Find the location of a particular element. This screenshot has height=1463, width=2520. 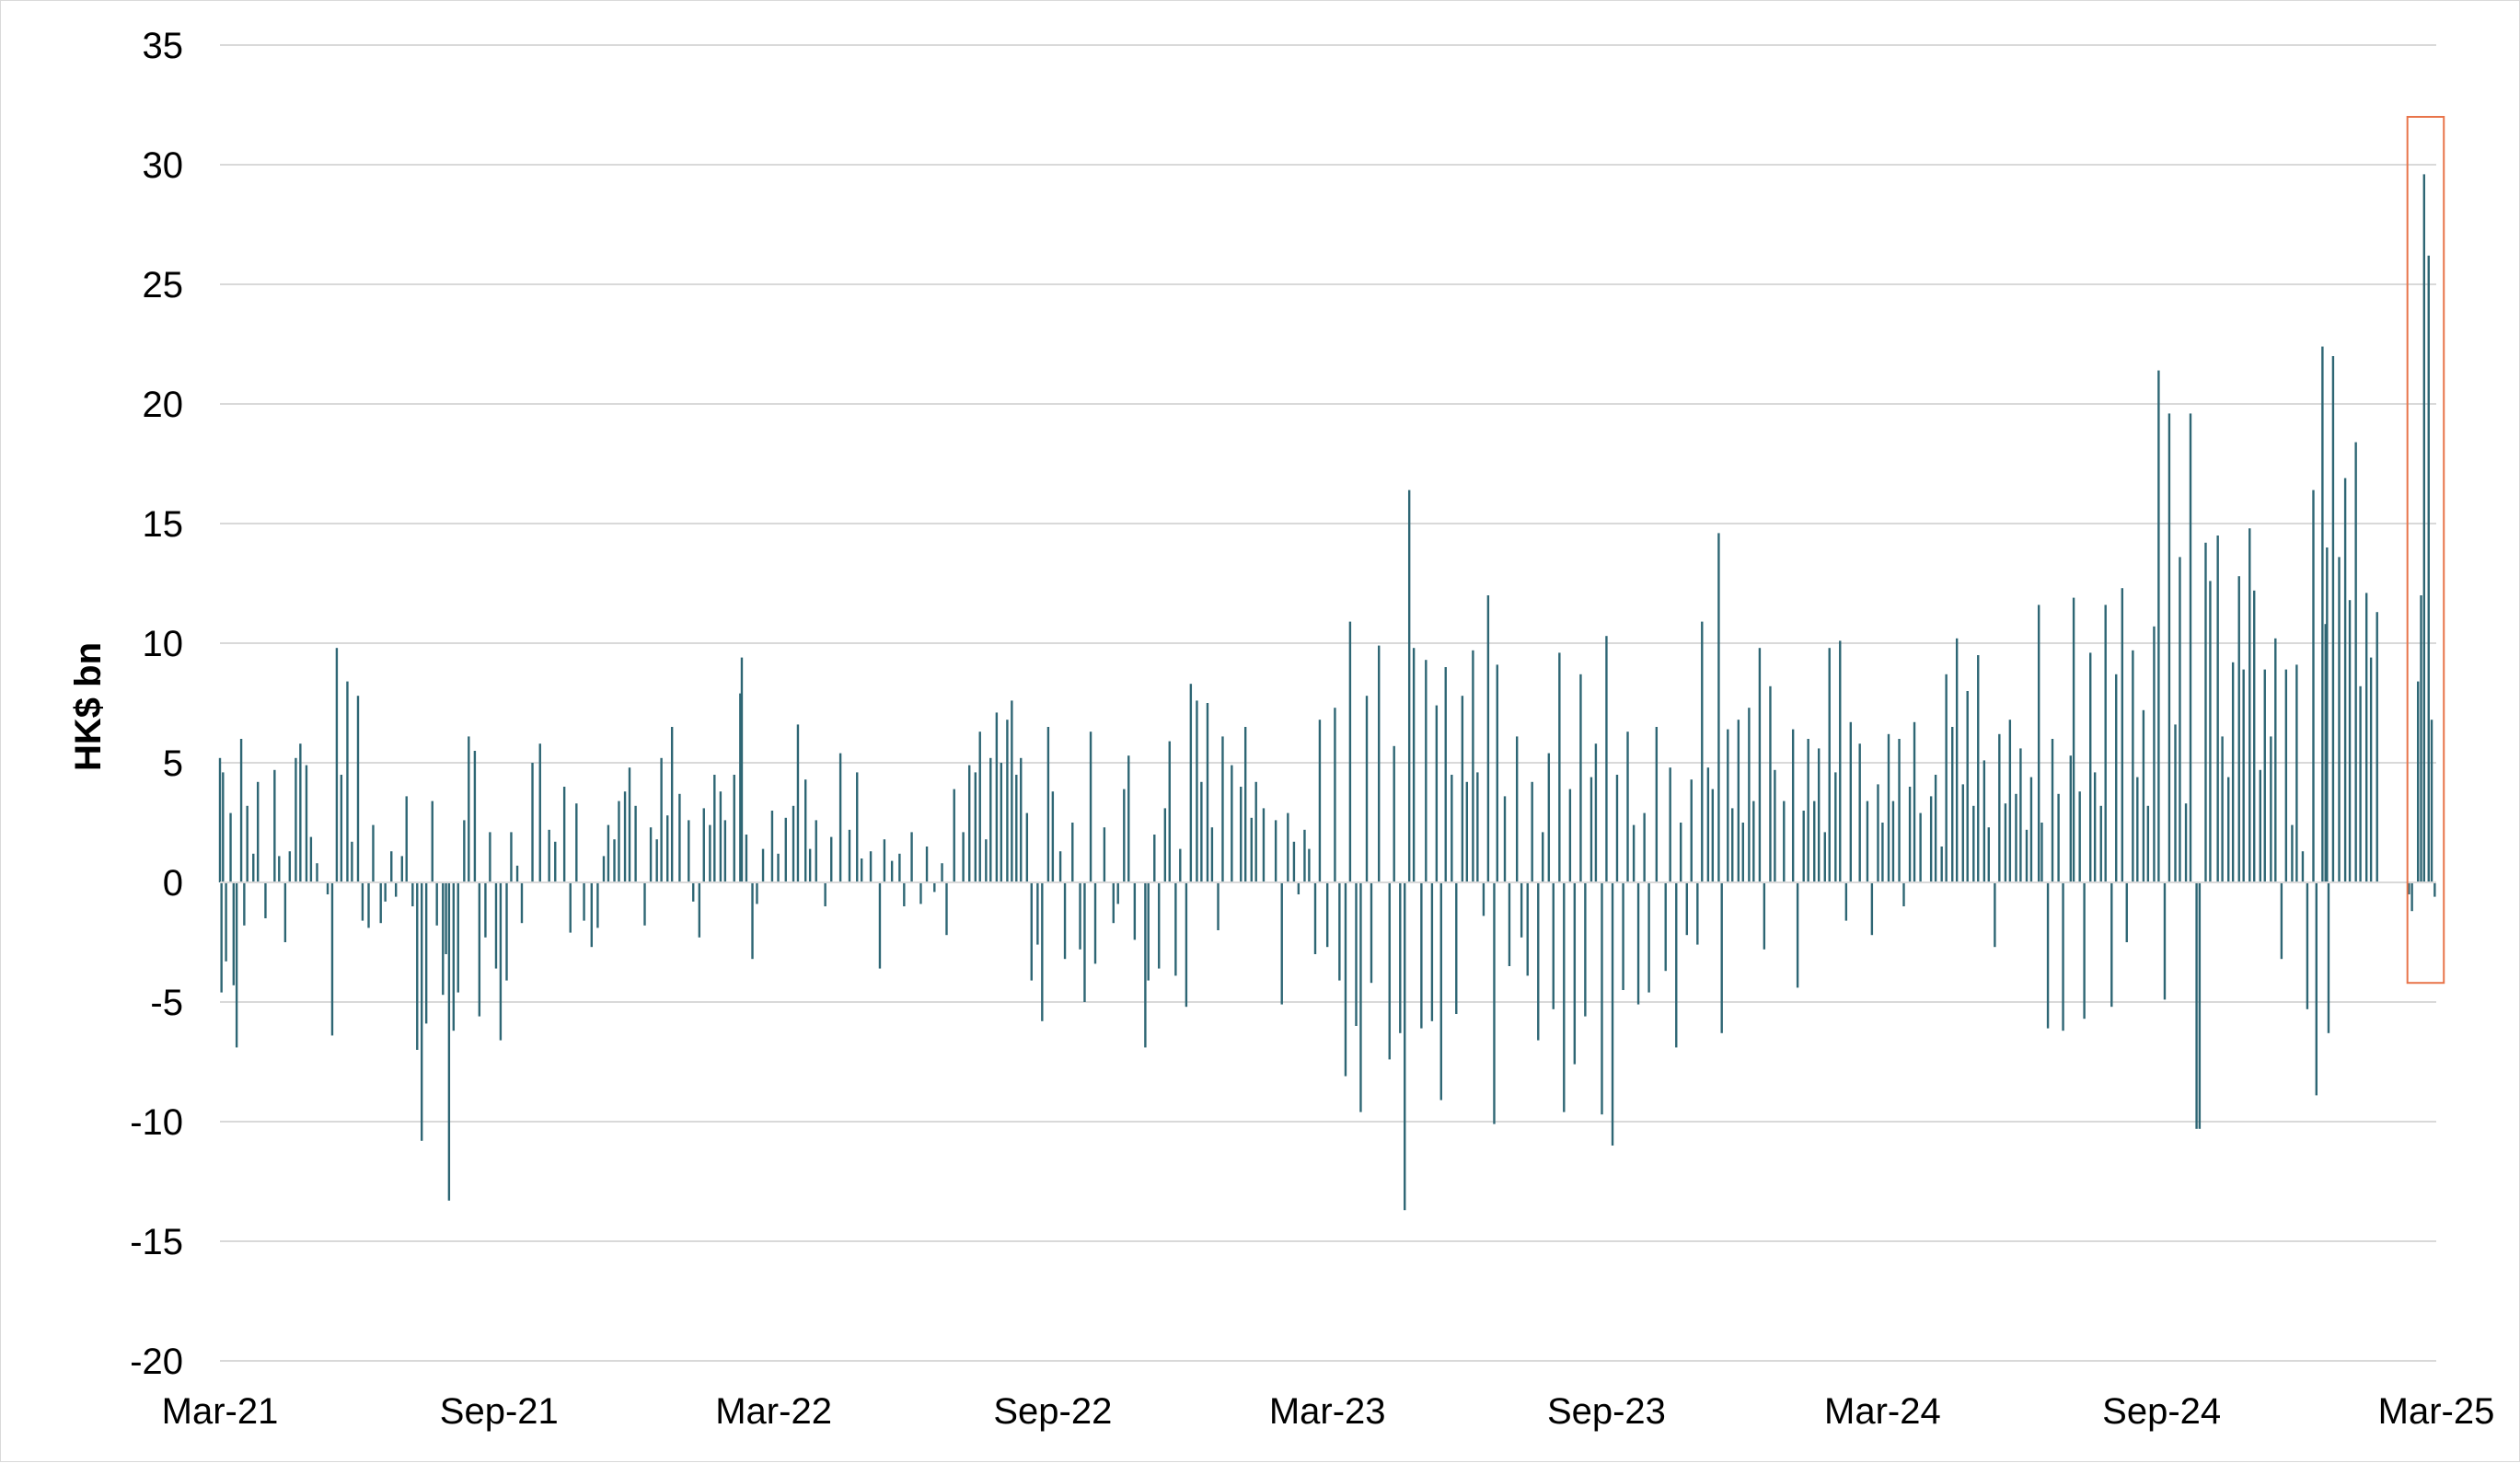

x-tick-label: Mar-25 is located at coordinates (2436, 1411).